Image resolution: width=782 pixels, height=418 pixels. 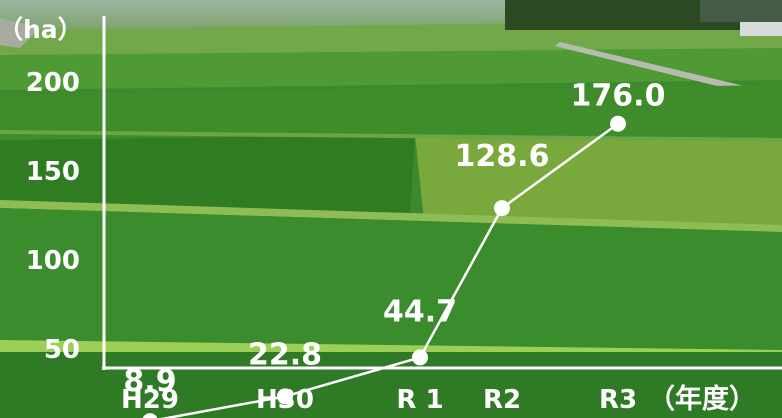 What do you see at coordinates (618, 96) in the screenshot?
I see `data-label: 176.0` at bounding box center [618, 96].